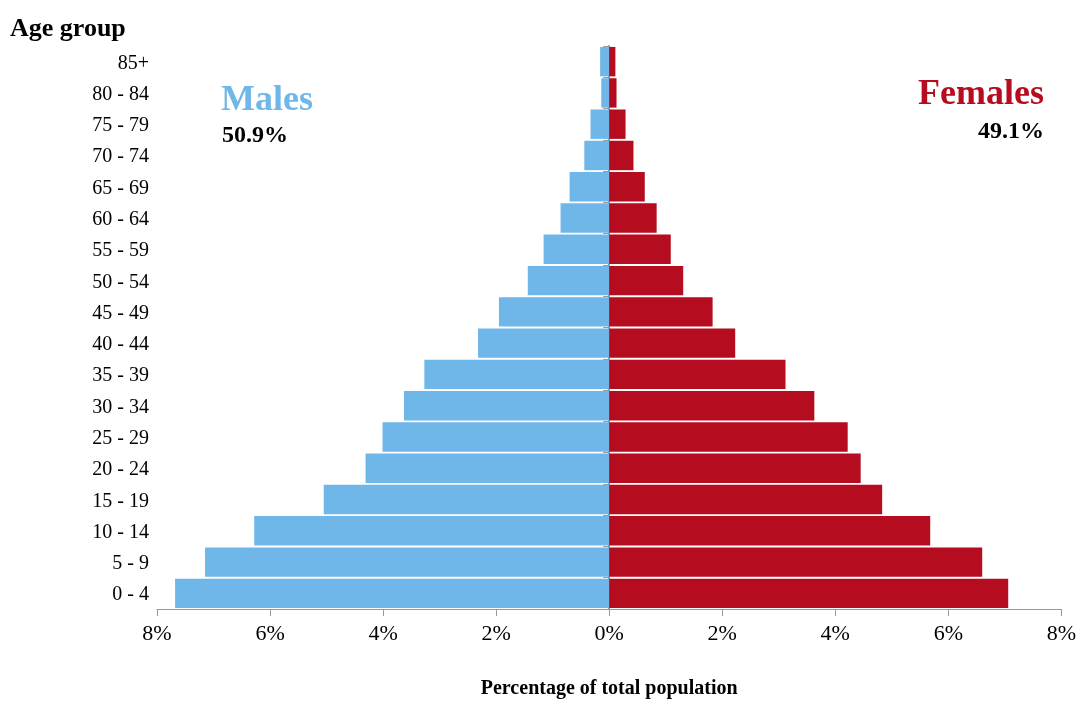 This screenshot has height=710, width=1087. I want to click on x-axis-title: Percentage of total population, so click(609, 687).